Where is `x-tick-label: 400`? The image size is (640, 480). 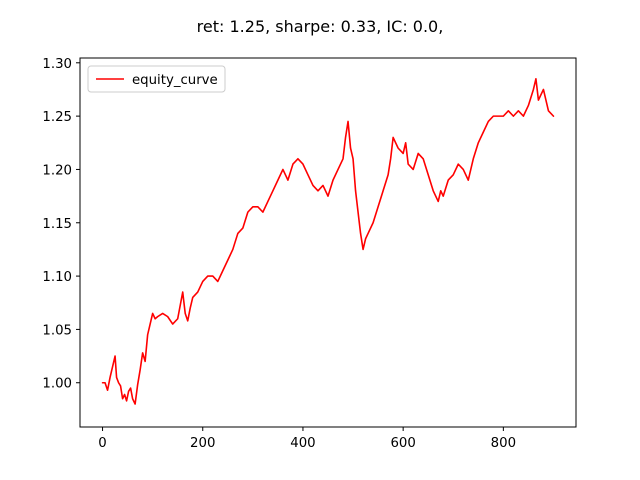
x-tick-label: 400 is located at coordinates (302, 443).